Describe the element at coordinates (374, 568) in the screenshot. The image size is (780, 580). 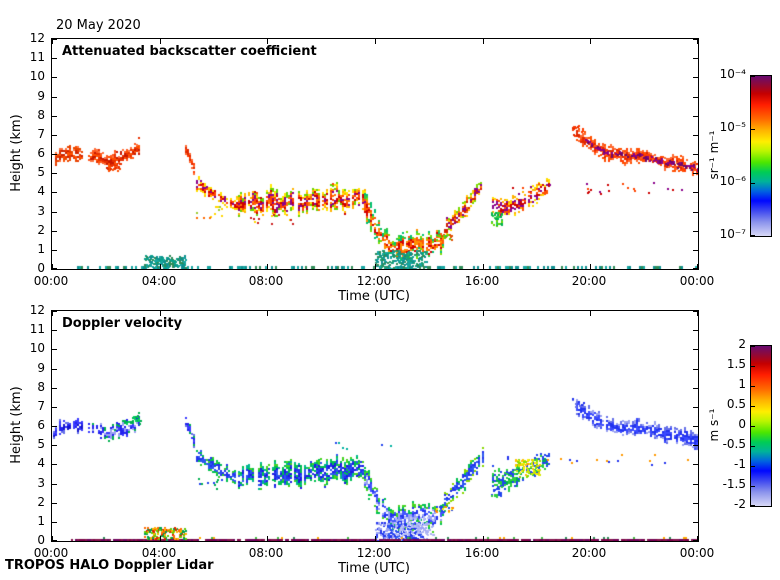
I see `doppler-x-axis-label: Time (UTC)` at that location.